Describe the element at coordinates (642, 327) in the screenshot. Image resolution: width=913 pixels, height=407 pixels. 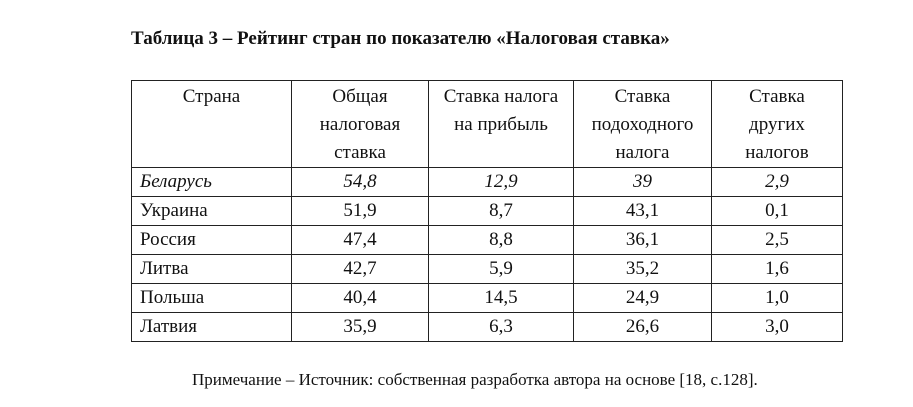
I see `cell-income-tax: 26,6` at that location.